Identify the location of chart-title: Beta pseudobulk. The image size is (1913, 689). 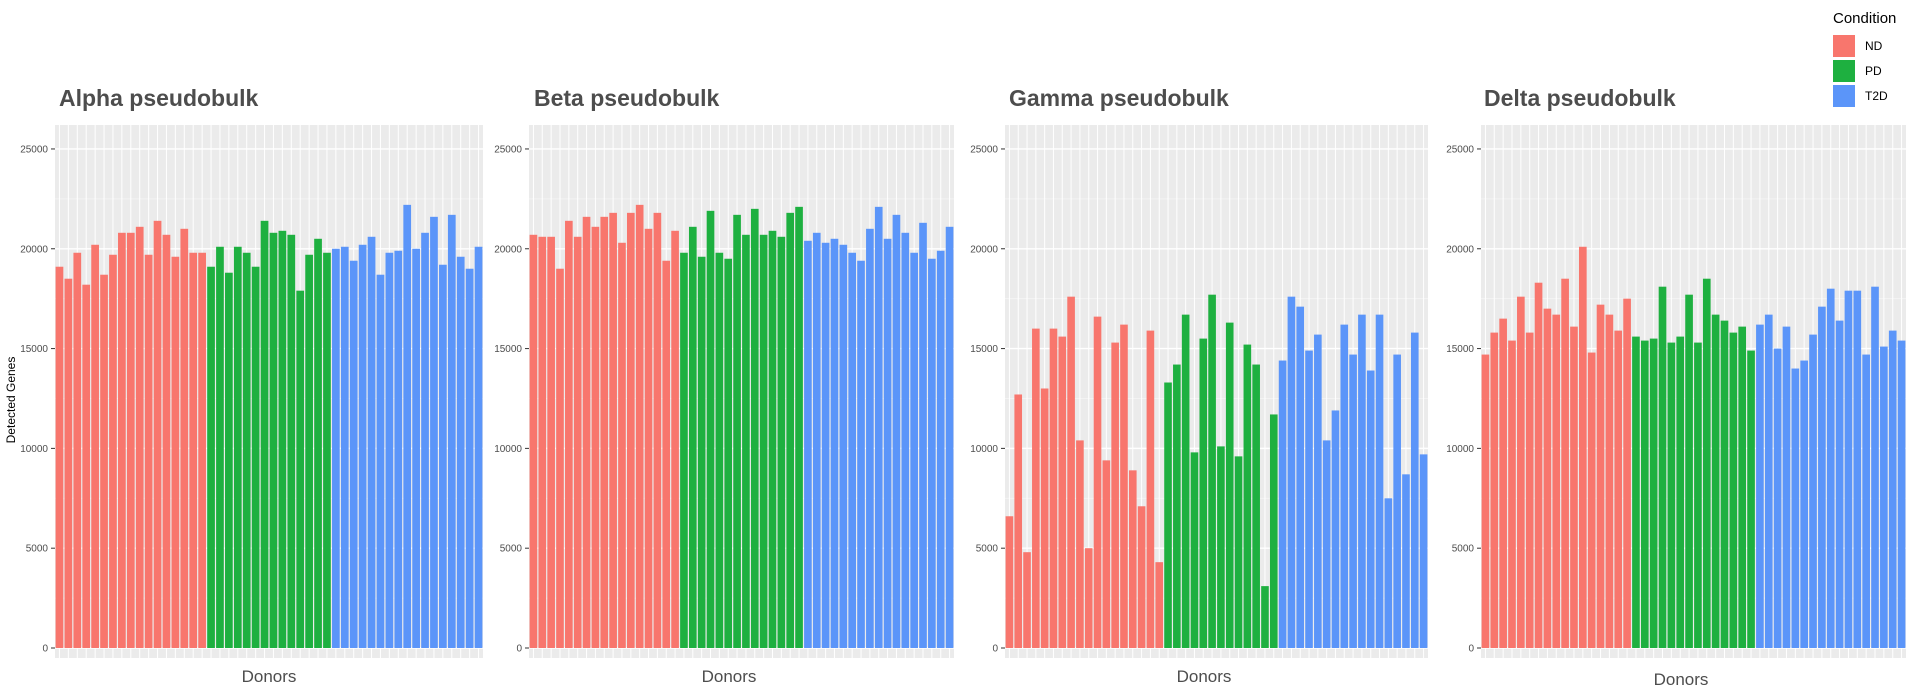
(627, 98).